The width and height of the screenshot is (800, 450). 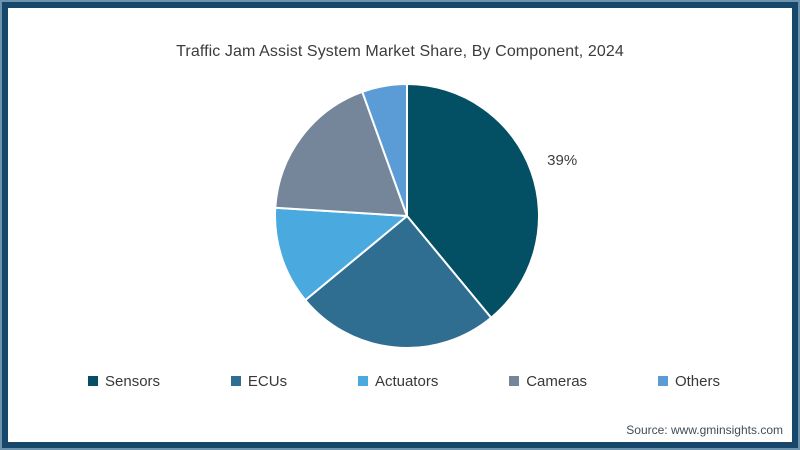 I want to click on legend-item-ecus: ECUs, so click(x=259, y=381).